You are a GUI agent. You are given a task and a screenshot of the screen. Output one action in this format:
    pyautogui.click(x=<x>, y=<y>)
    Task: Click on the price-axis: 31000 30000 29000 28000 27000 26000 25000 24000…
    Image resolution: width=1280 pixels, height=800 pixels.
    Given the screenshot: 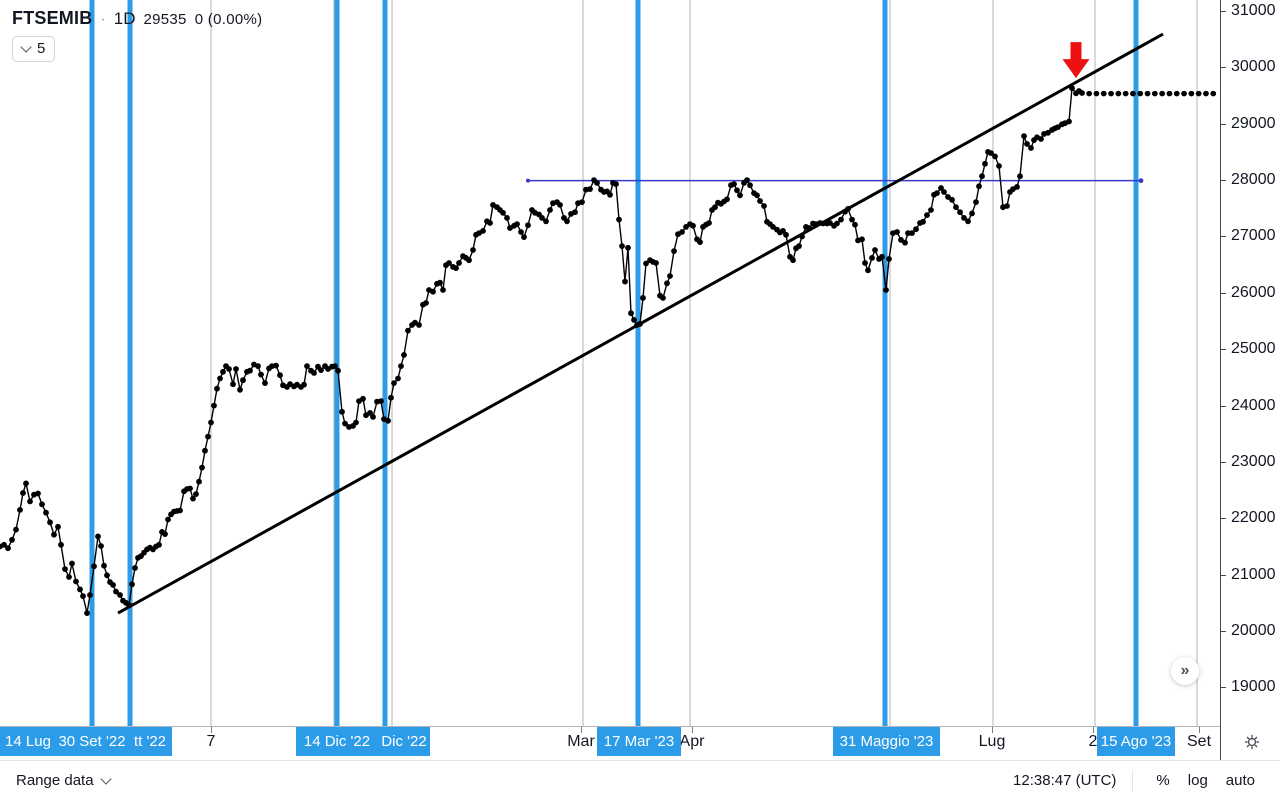 What is the action you would take?
    pyautogui.click(x=1250, y=380)
    